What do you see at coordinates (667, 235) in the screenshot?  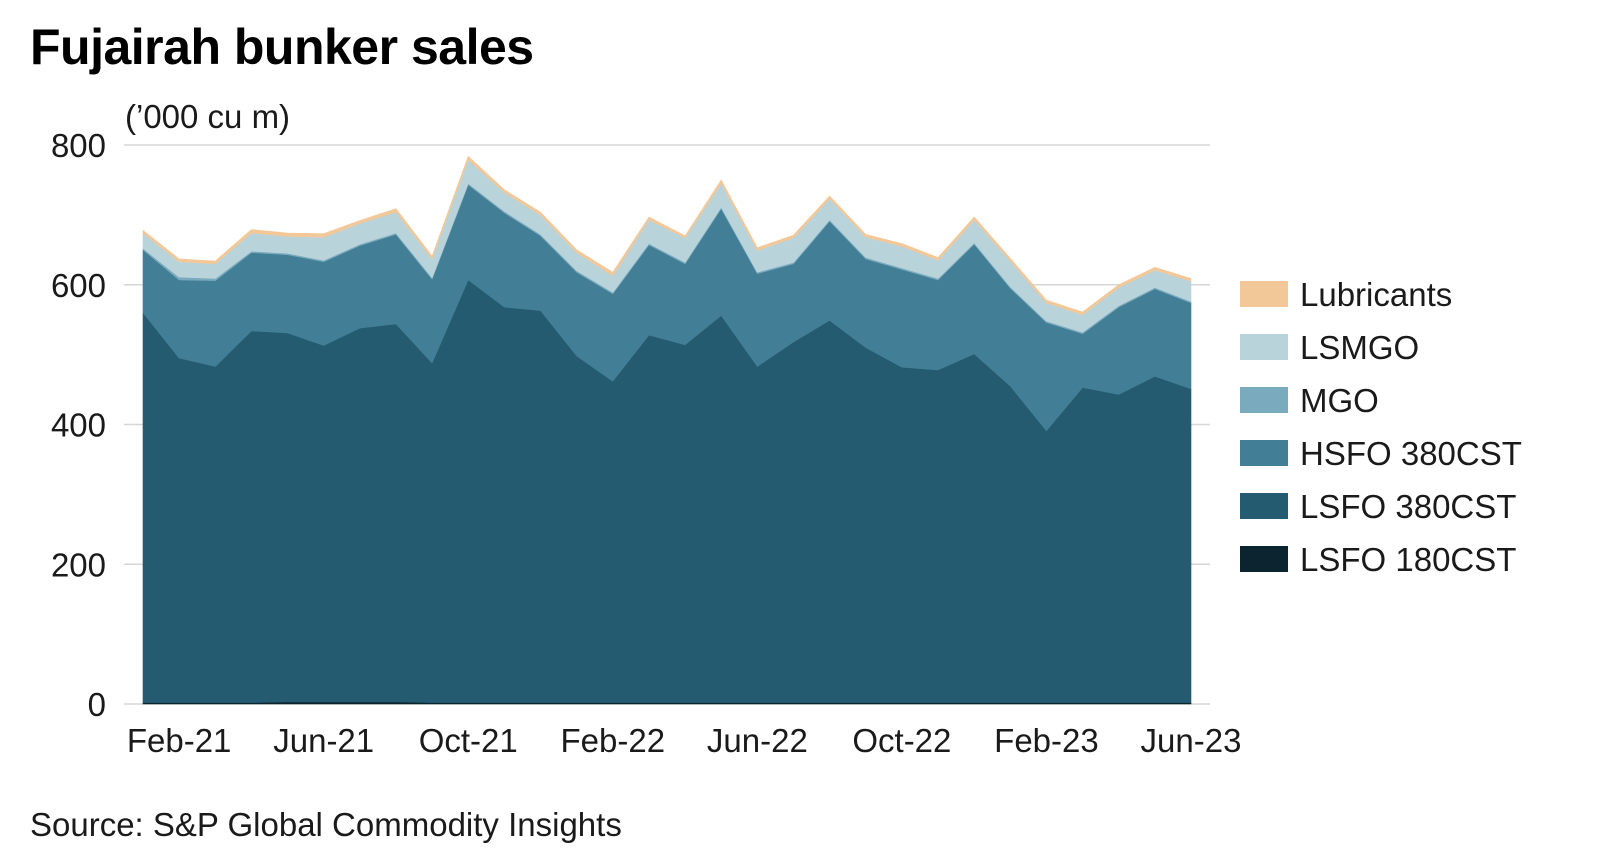 I see `area-lubricants` at bounding box center [667, 235].